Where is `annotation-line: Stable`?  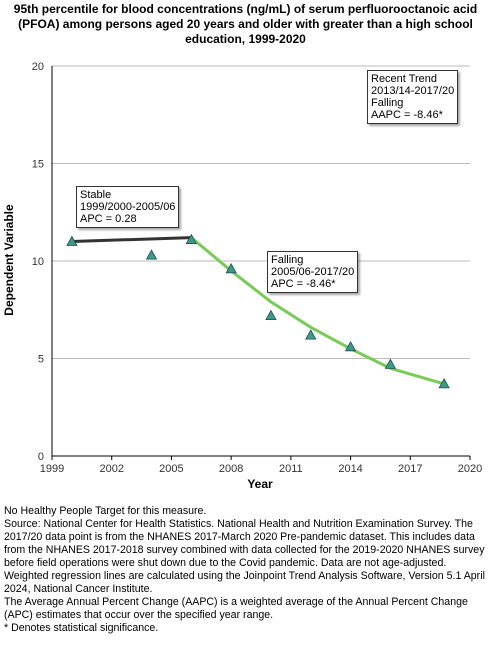 annotation-line: Stable is located at coordinates (96, 195).